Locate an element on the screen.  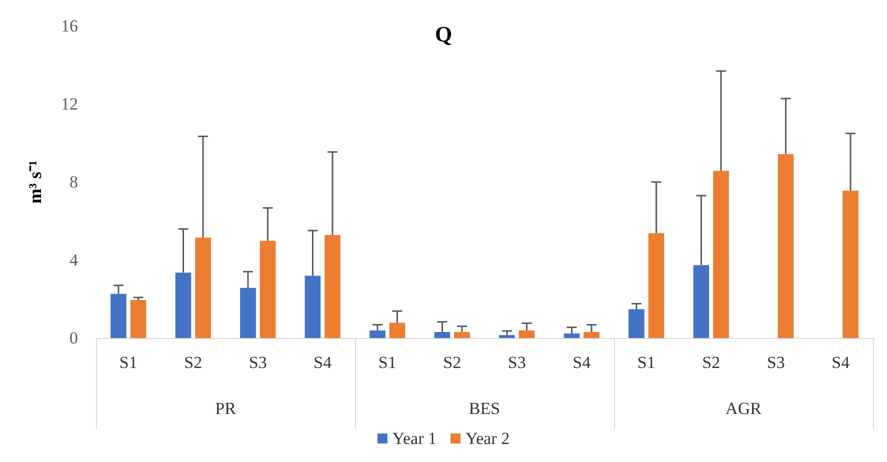
y-tick-label: 12 is located at coordinates (69, 104).